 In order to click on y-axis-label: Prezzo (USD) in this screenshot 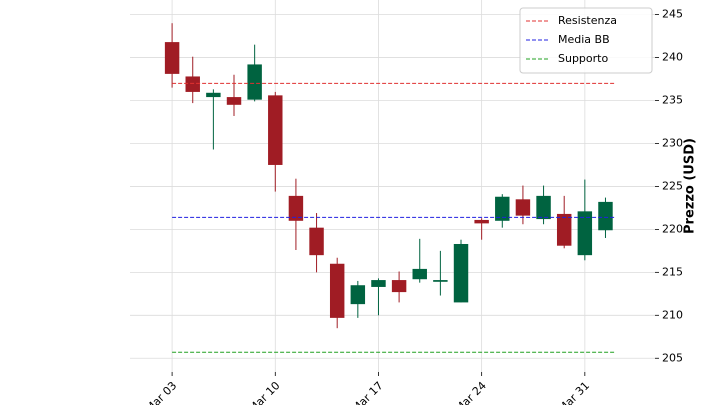, I will do `click(690, 186)`.